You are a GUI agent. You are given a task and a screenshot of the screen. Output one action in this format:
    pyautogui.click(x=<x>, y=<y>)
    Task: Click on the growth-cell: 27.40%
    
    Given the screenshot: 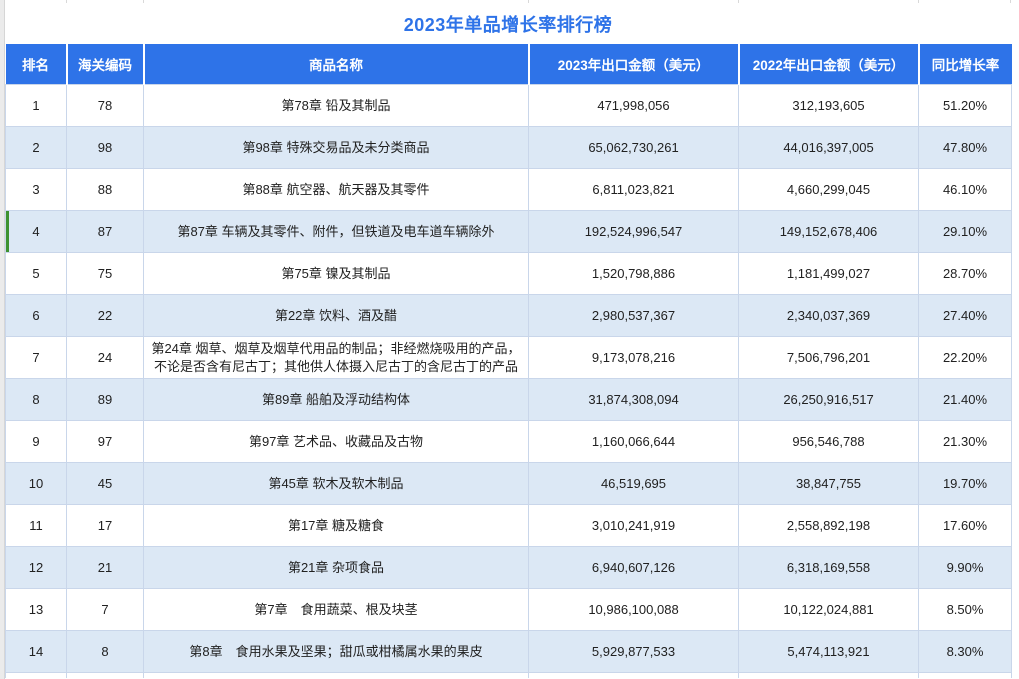 What is the action you would take?
    pyautogui.click(x=965, y=315)
    